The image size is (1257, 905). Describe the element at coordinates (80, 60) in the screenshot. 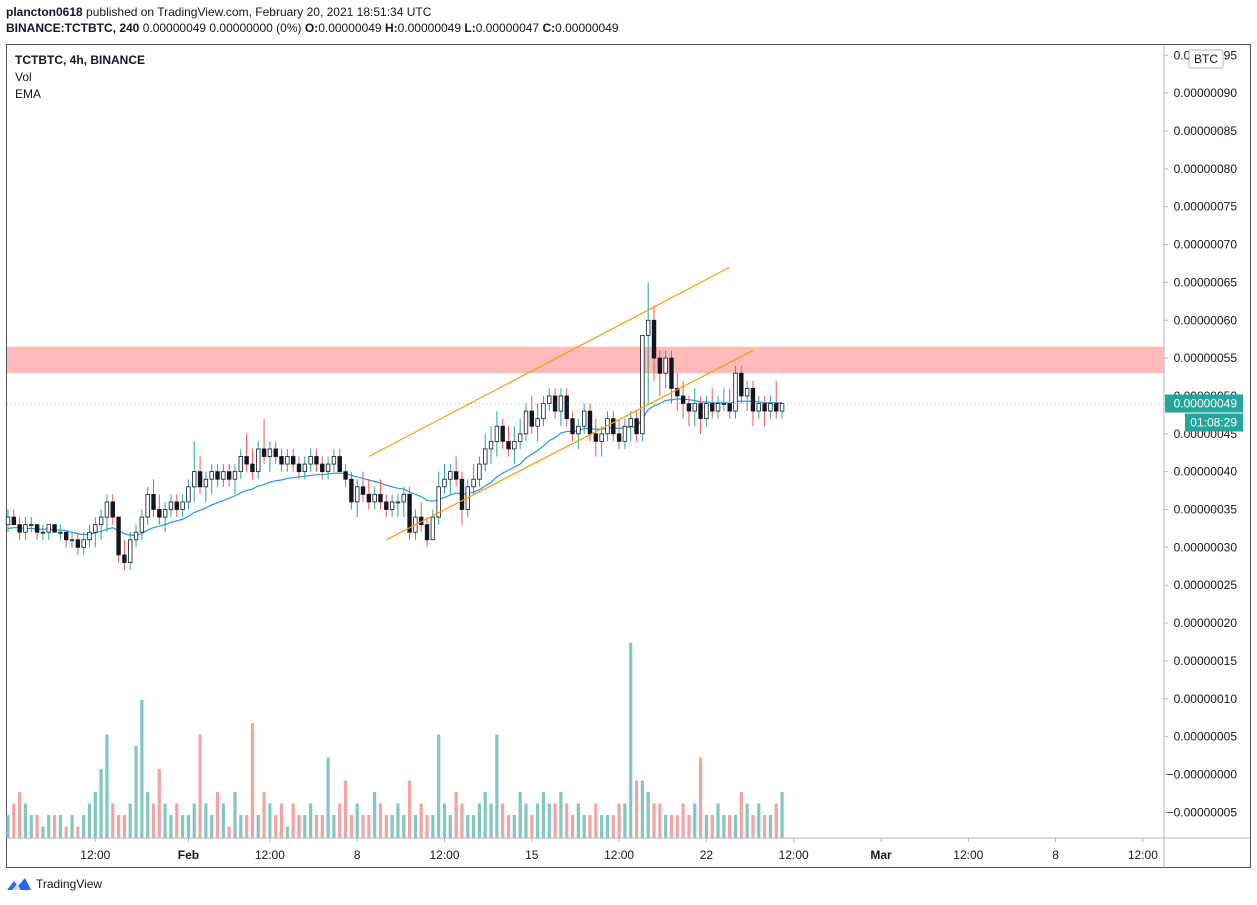

I see `legend-title: TCTBTC, 4h, BINANCE` at that location.